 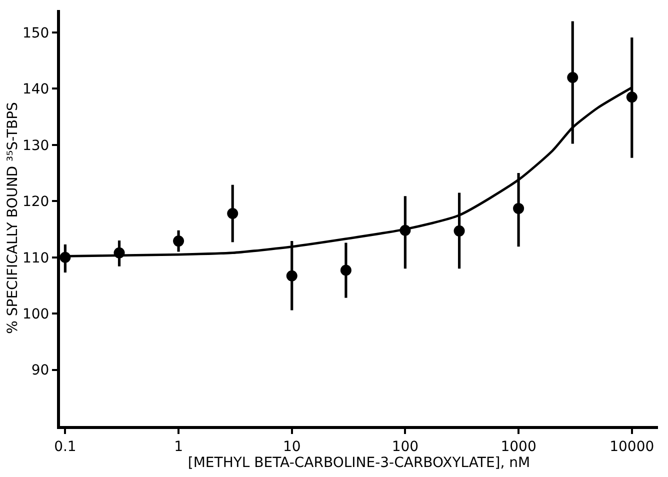 What do you see at coordinates (36, 33) in the screenshot?
I see `y-tick-label: 150` at bounding box center [36, 33].